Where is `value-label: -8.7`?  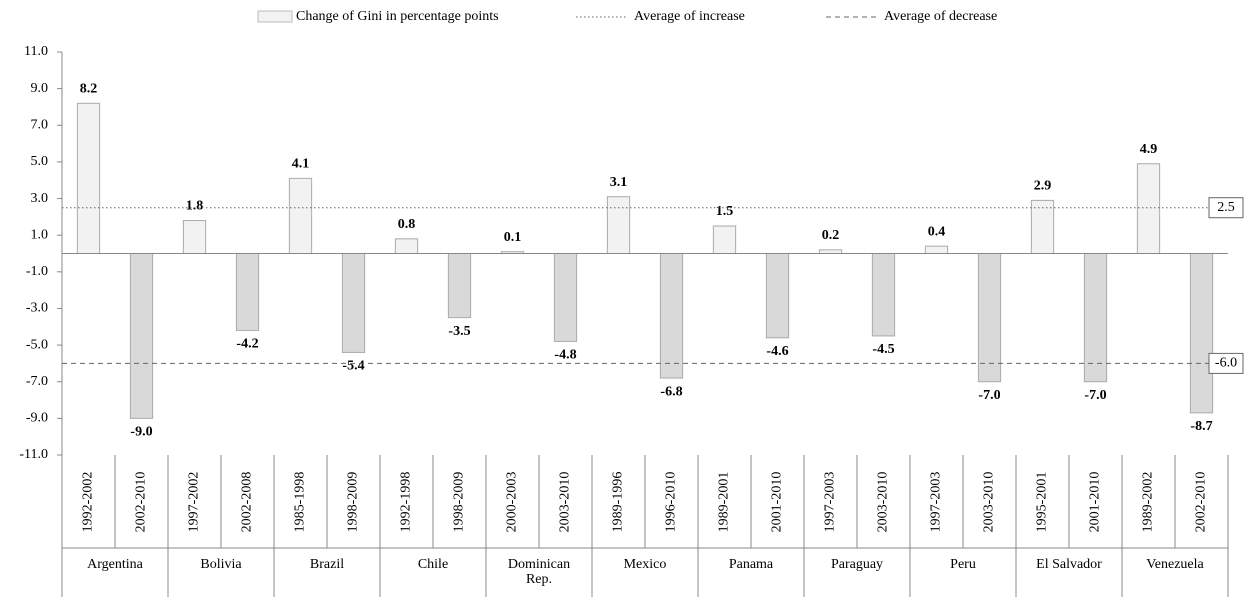 value-label: -8.7 is located at coordinates (1201, 426).